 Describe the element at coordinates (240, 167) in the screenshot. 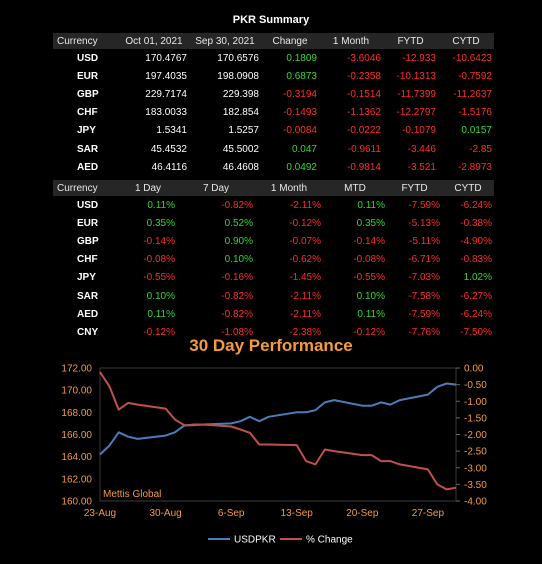

I see `table-cell: 46.4608` at that location.